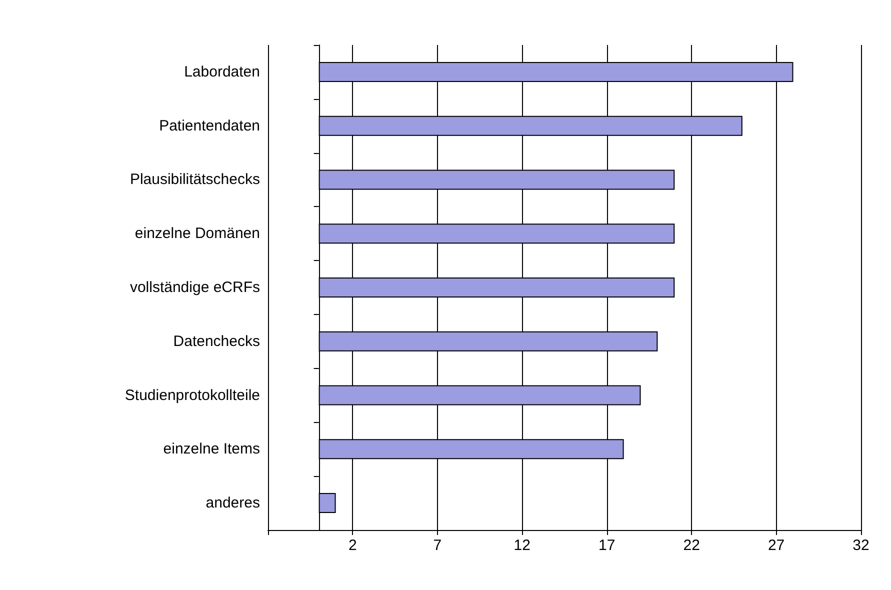  I want to click on x-tick-label: 27, so click(776, 545).